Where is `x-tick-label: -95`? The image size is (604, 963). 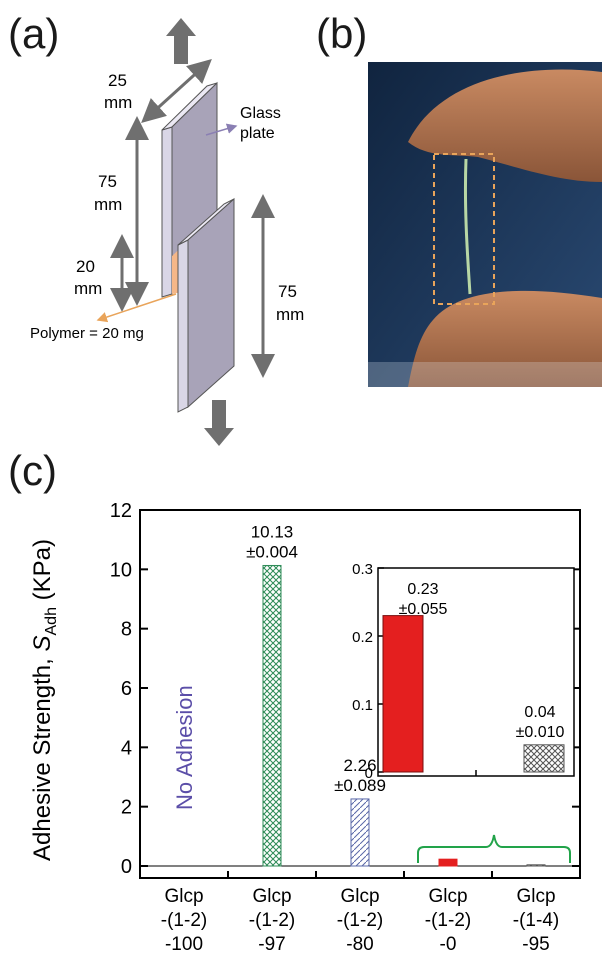 x-tick-label: -95 is located at coordinates (535, 944).